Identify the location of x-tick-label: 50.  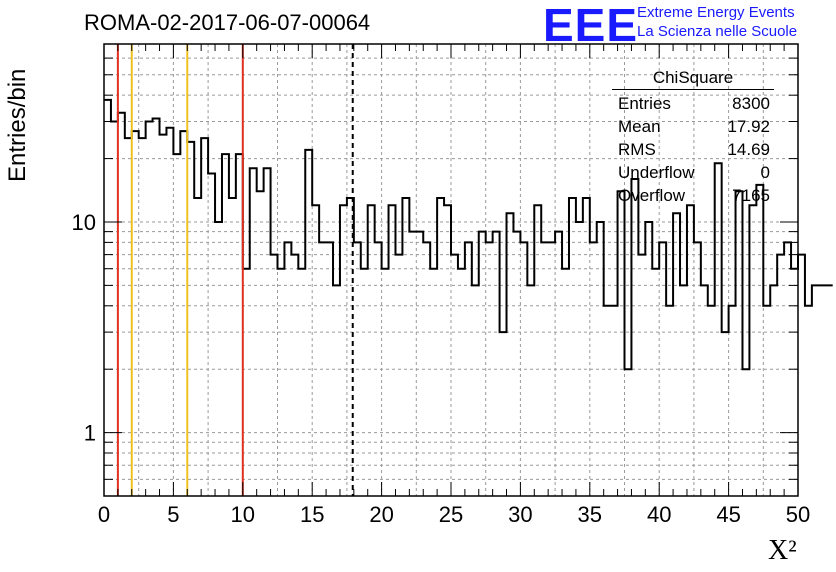
(798, 514).